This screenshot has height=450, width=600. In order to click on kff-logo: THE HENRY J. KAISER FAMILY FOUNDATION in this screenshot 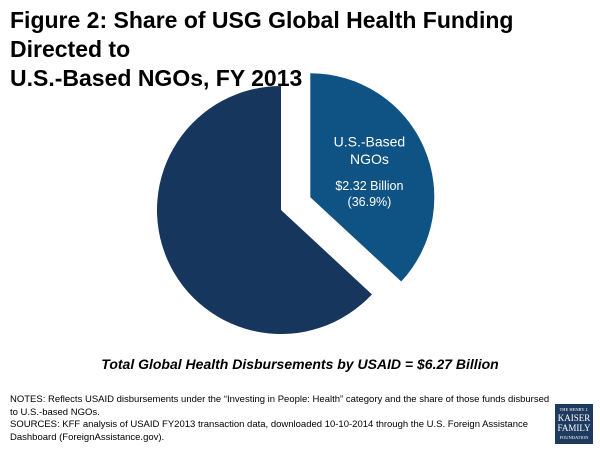, I will do `click(574, 424)`.